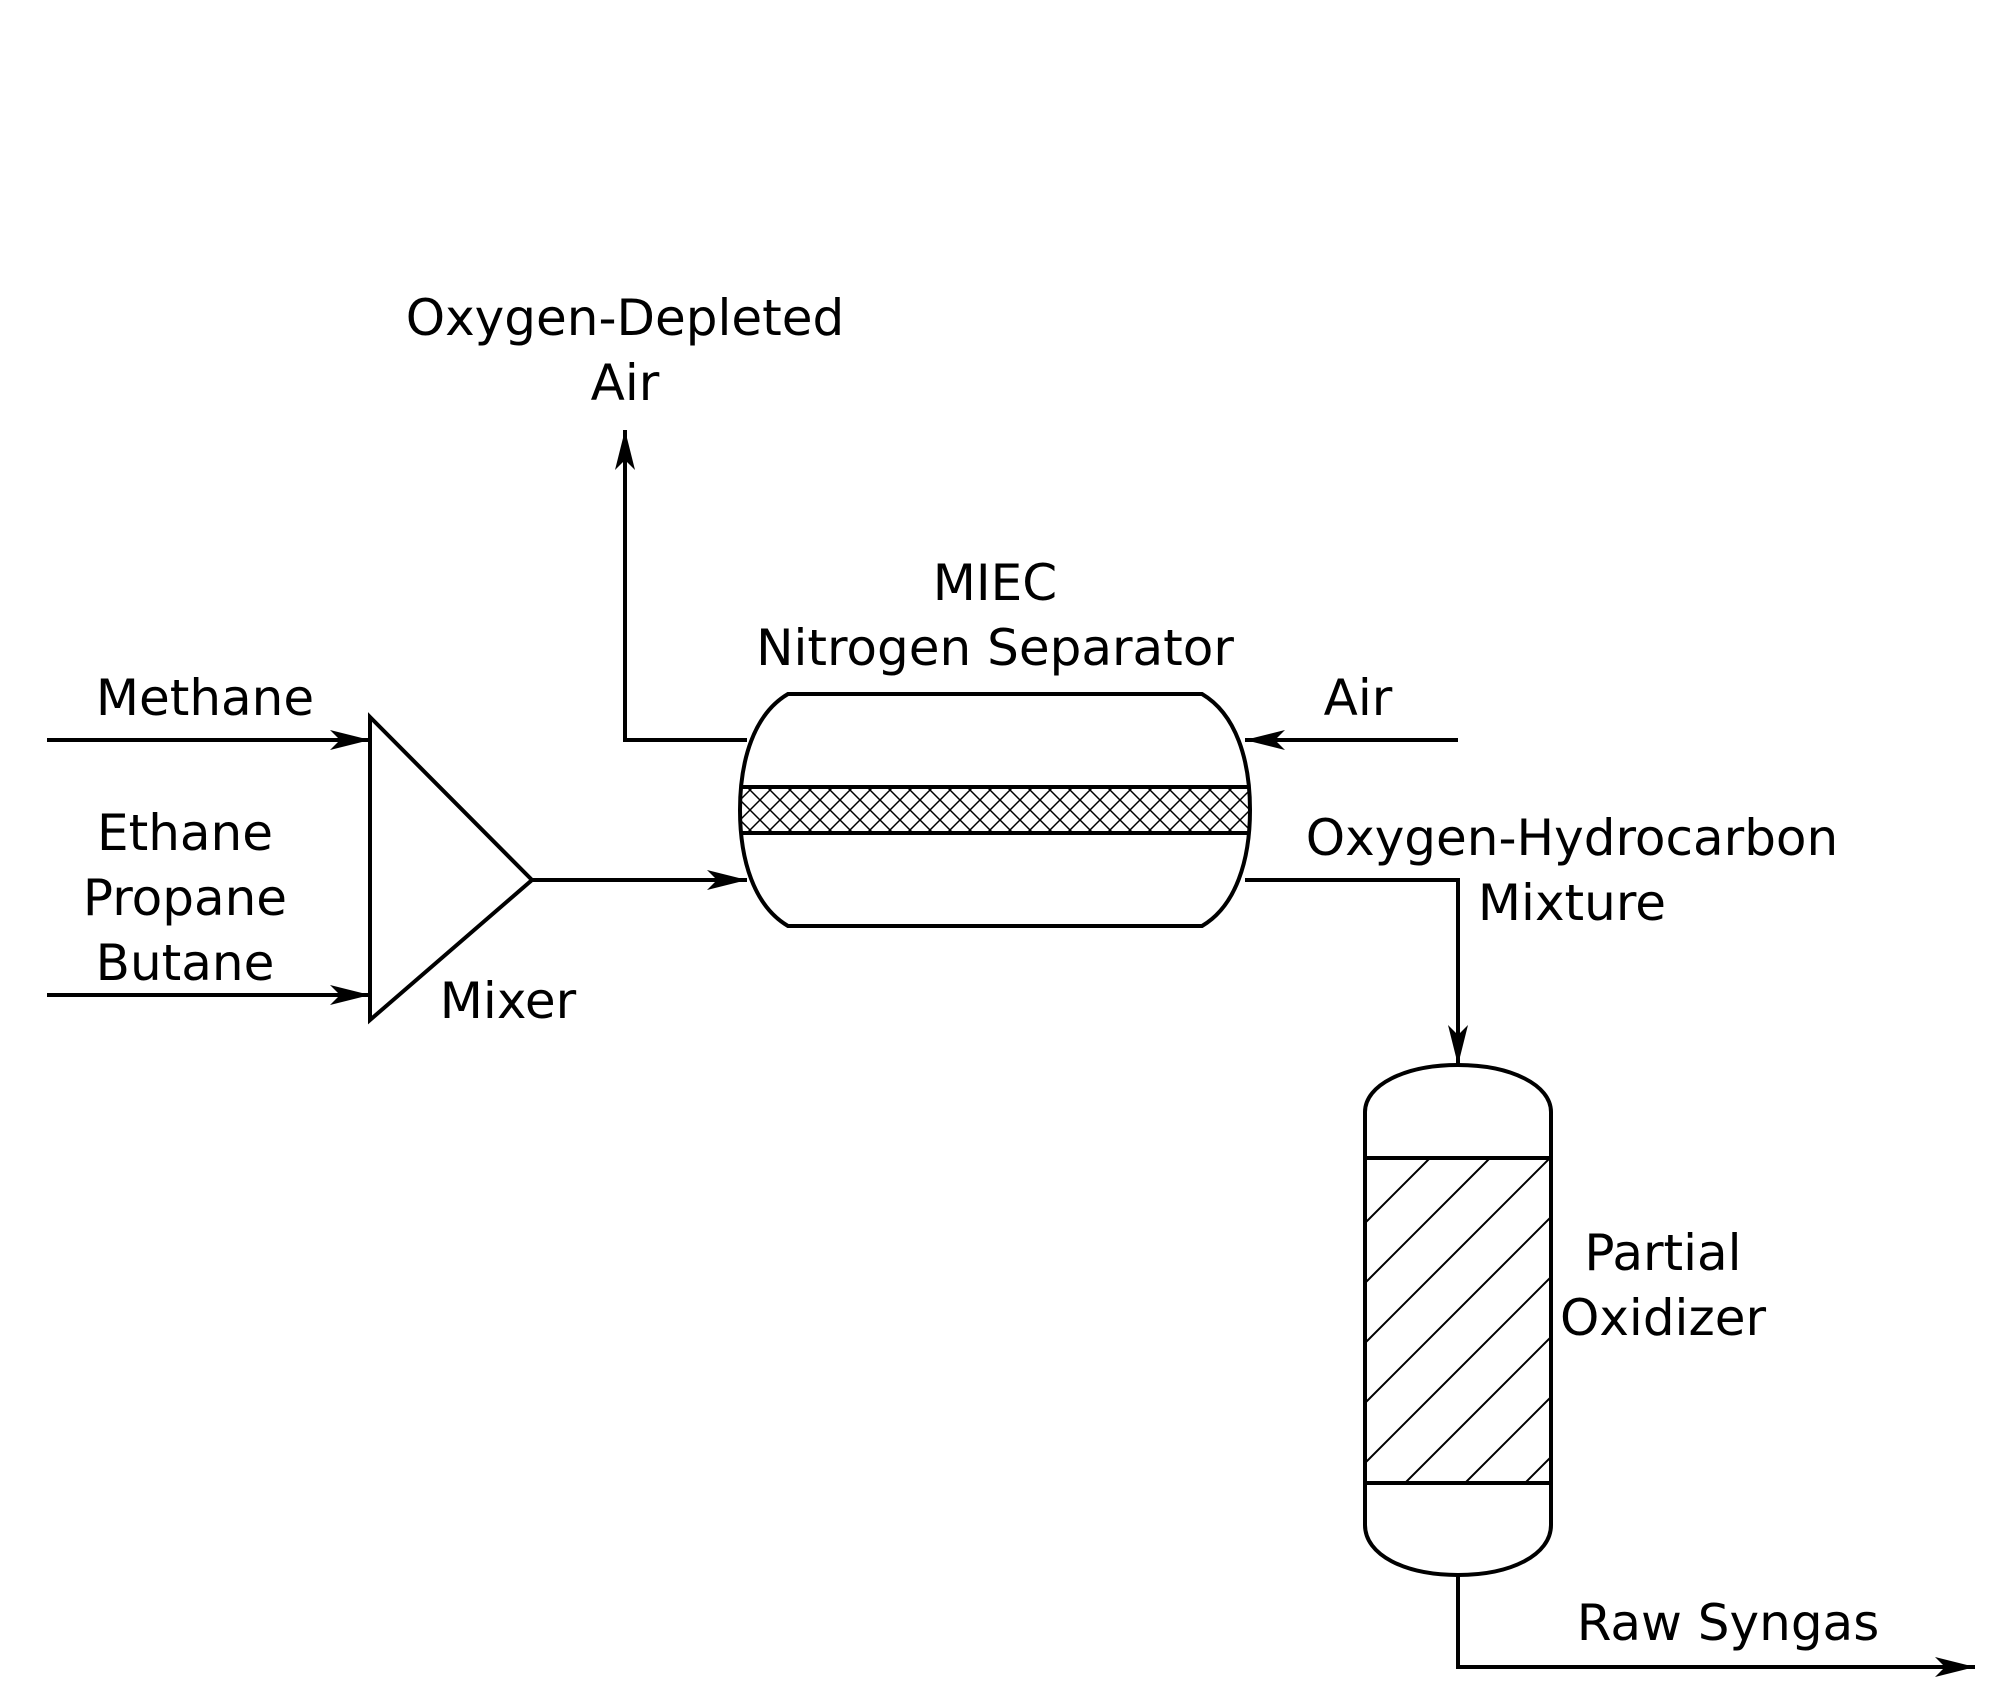  Describe the element at coordinates (995, 648) in the screenshot. I see `miec-label-2: Nitrogen Separator` at that location.